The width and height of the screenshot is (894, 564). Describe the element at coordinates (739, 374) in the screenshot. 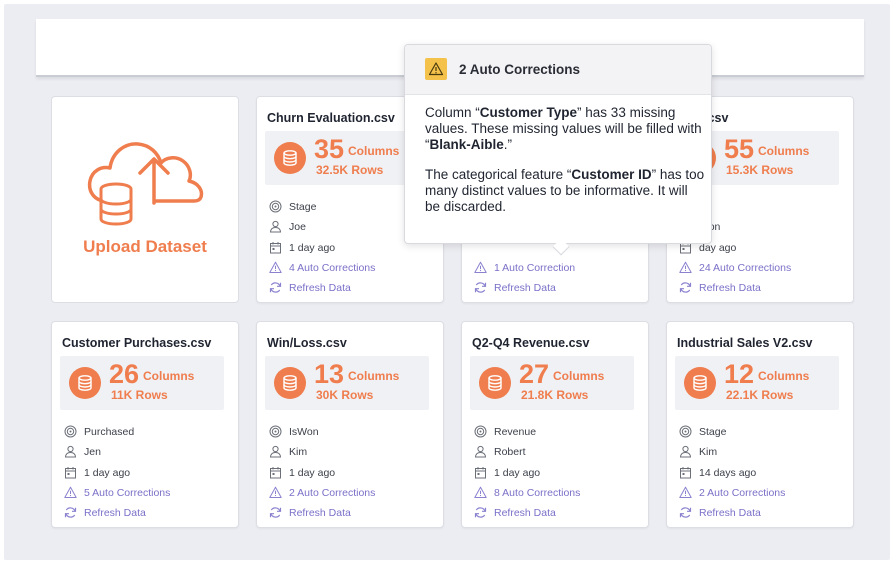

I see `column-count: 12` at that location.